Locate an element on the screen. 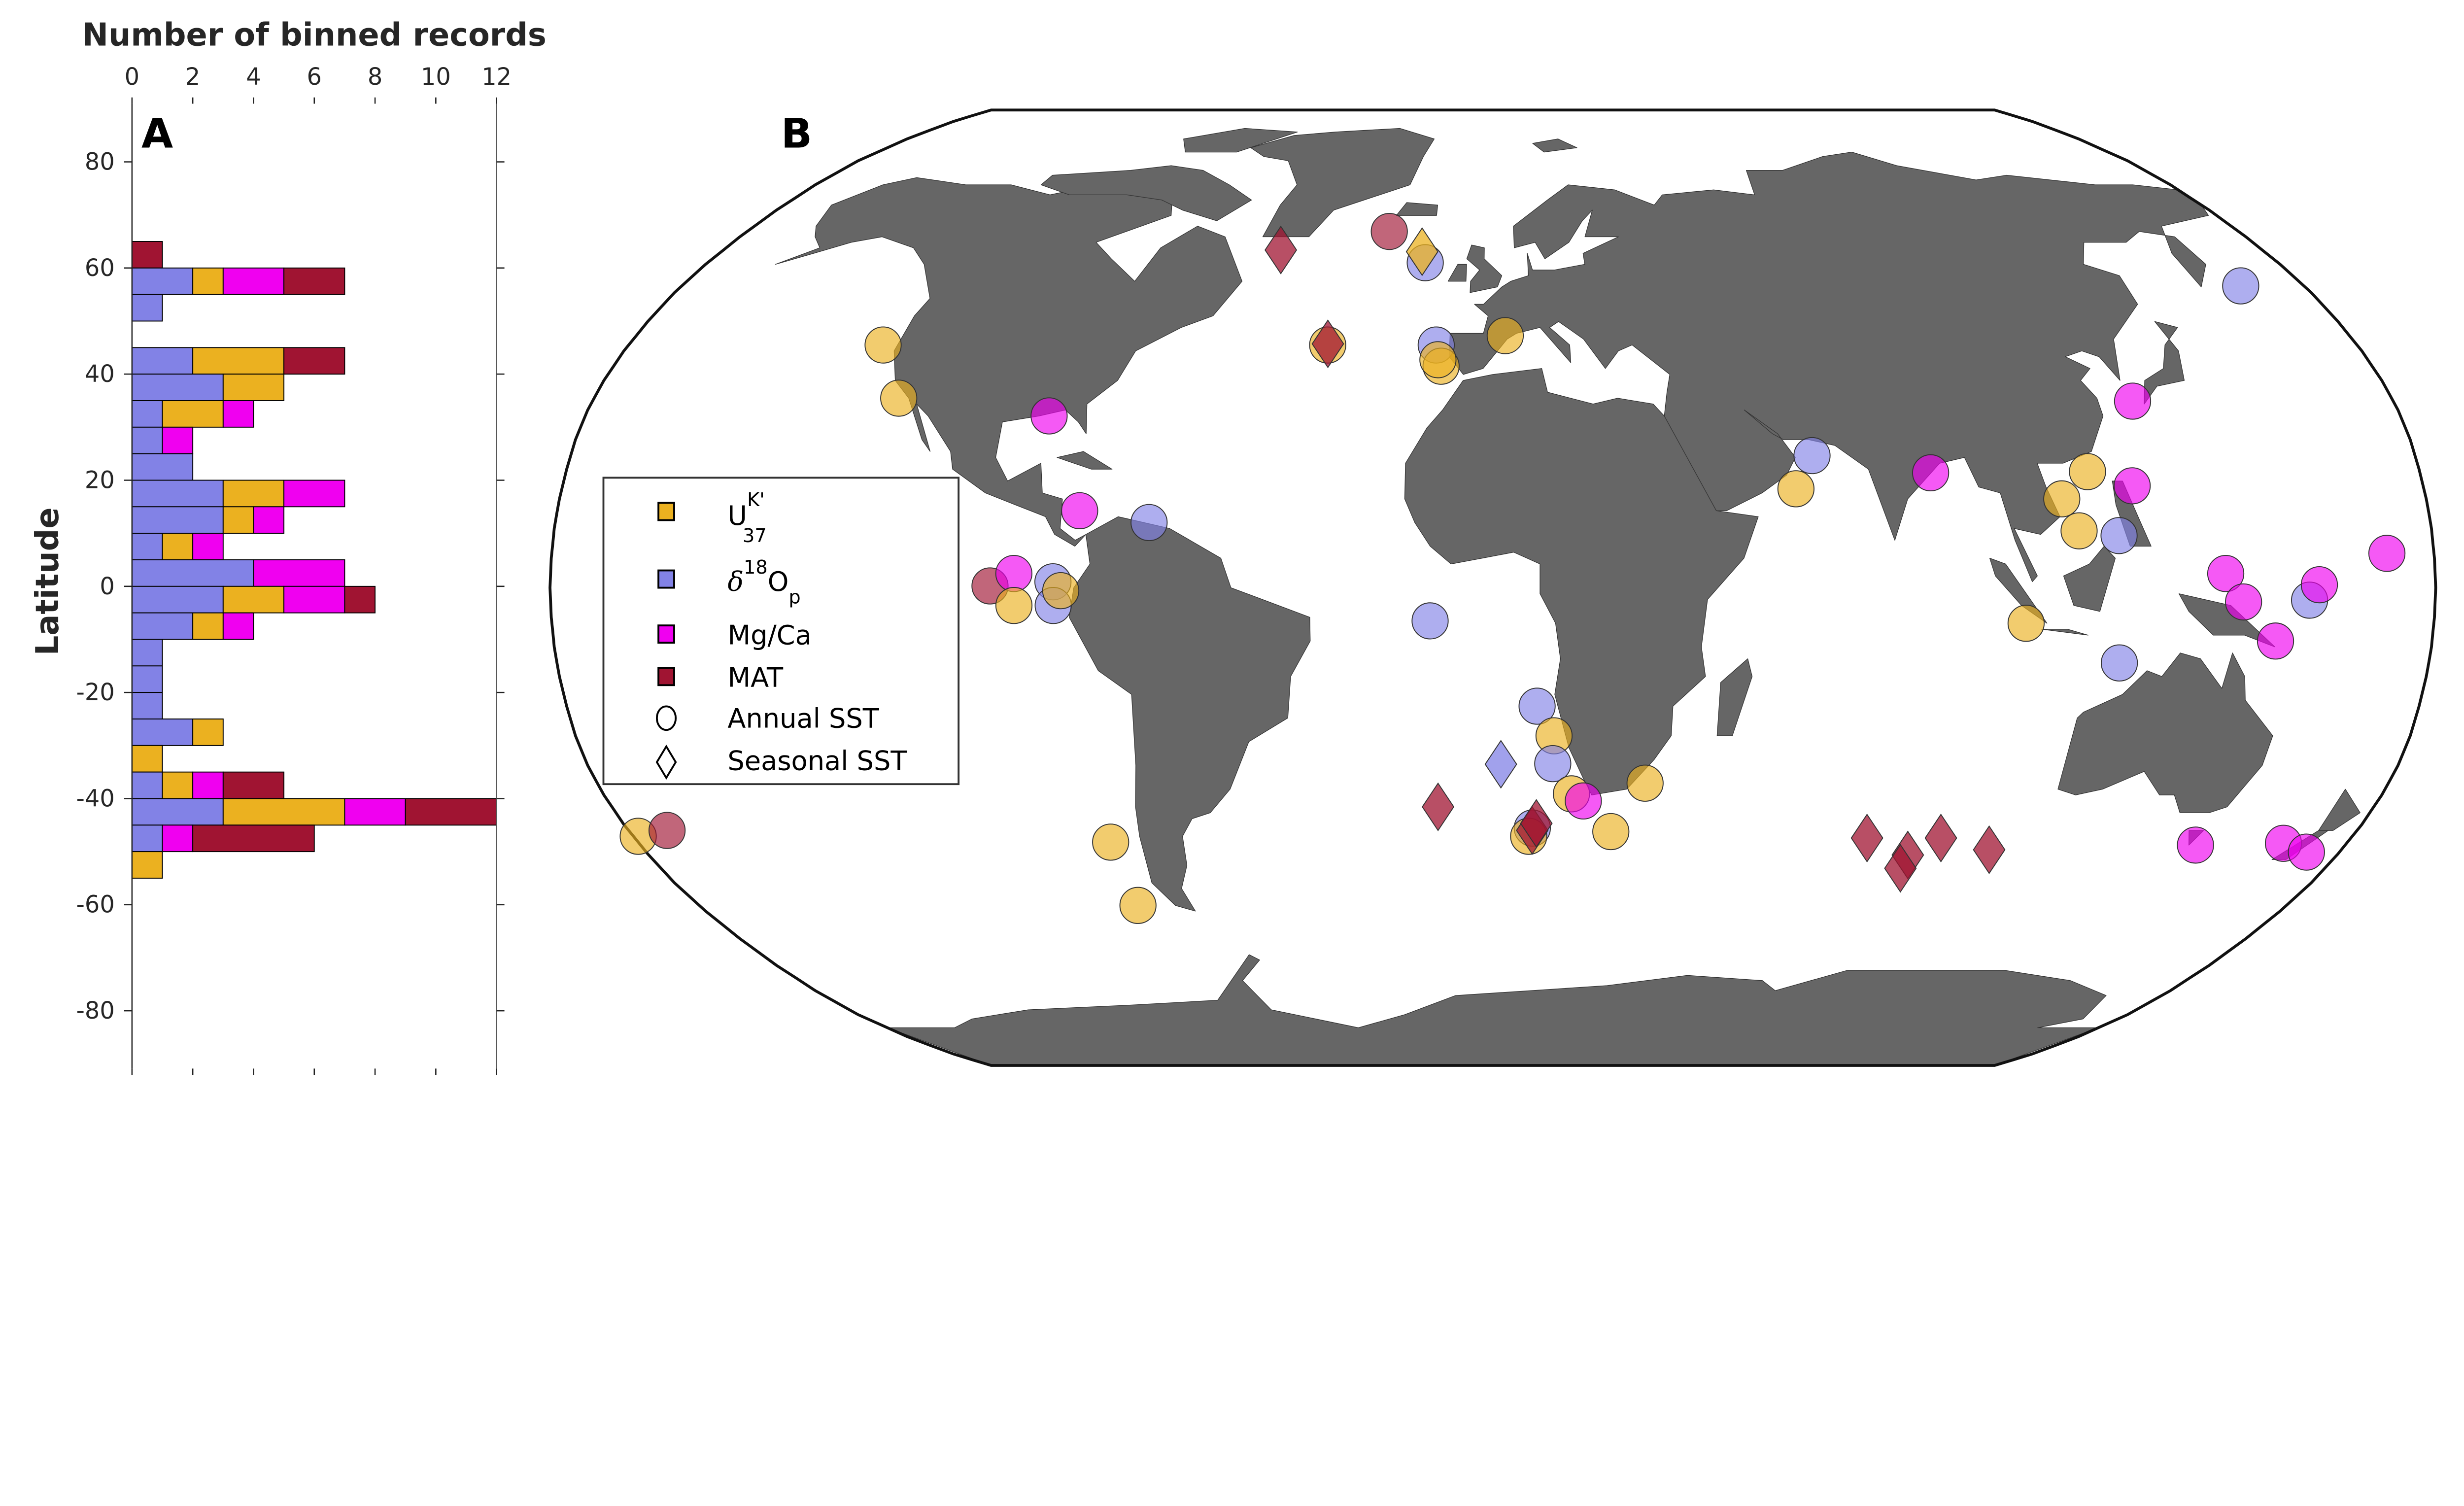 This screenshot has height=1506, width=2464. histogram-axes: 0 2 4 6 8 10 12 80 60 40 20 0 -20 -40 -60 -80 is located at coordinates (294, 569).